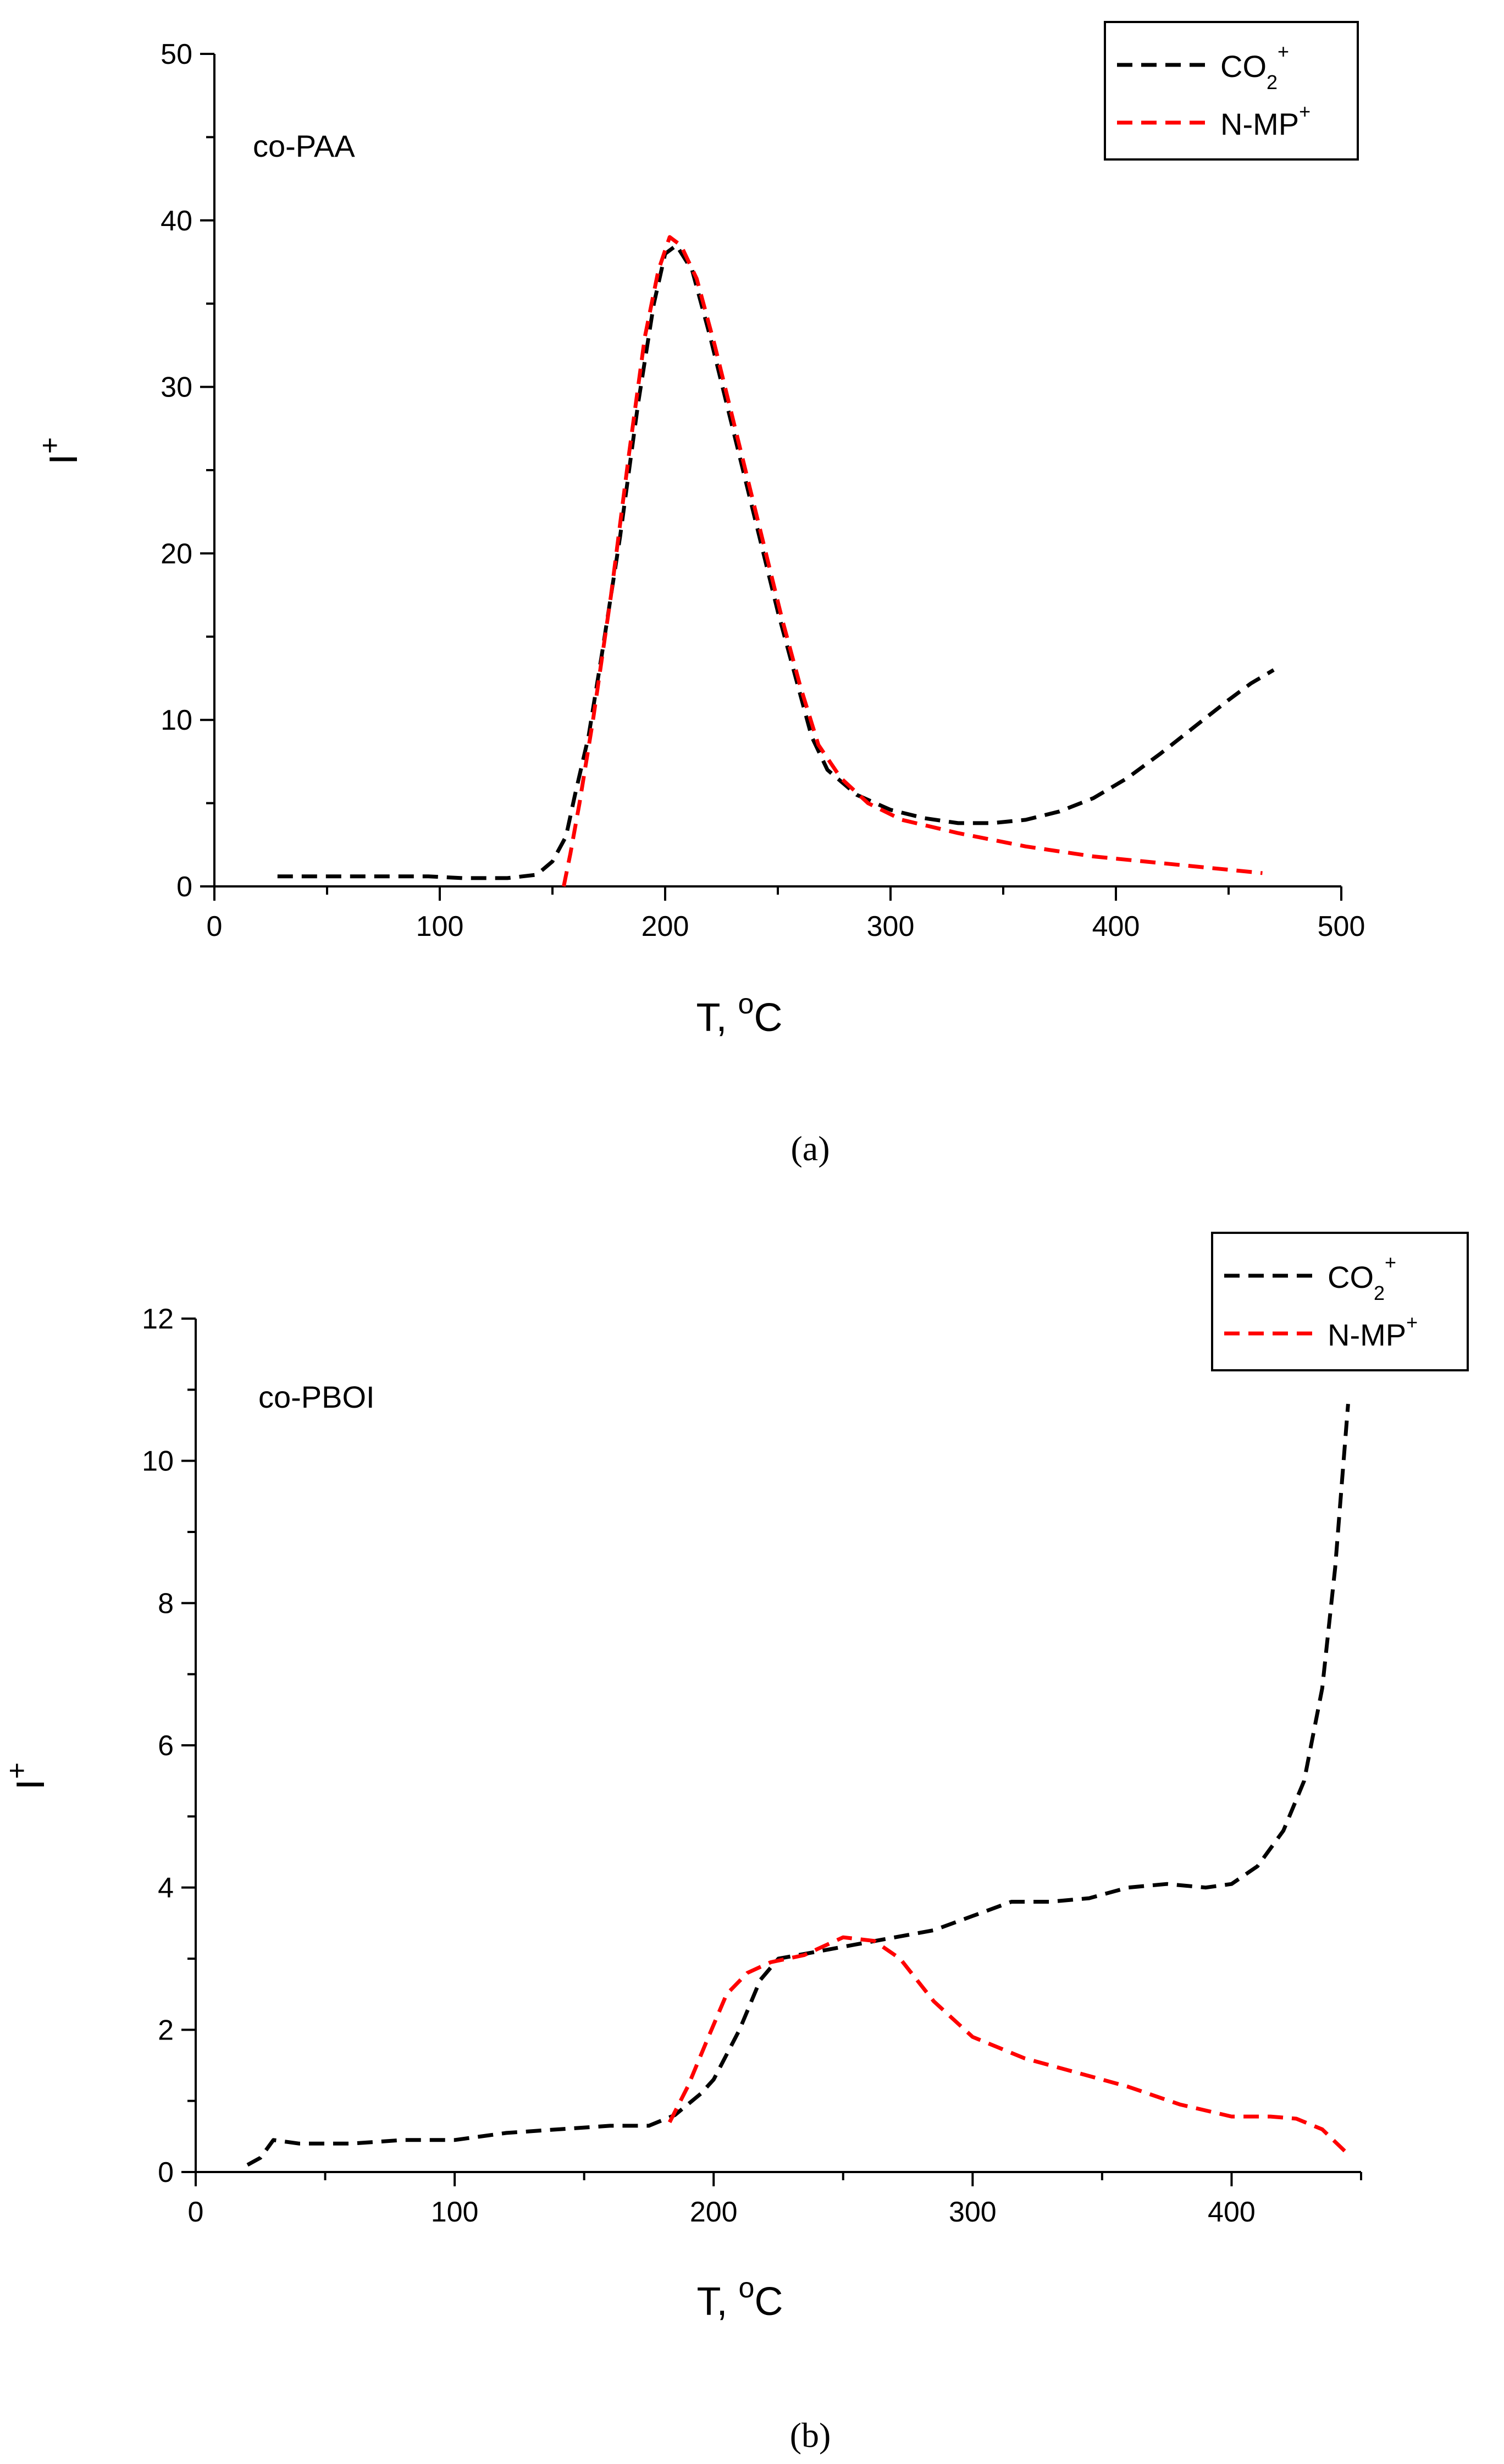 The height and width of the screenshot is (2464, 1504). I want to click on chart-annotation: co-PAA, so click(304, 146).